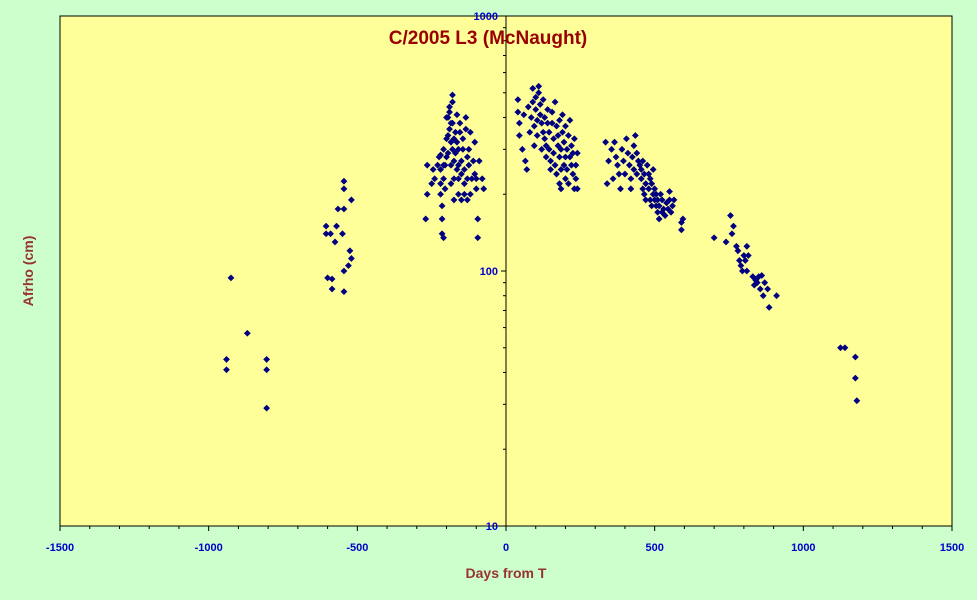 This screenshot has height=600, width=977. I want to click on x-tick-label: 500, so click(654, 548).